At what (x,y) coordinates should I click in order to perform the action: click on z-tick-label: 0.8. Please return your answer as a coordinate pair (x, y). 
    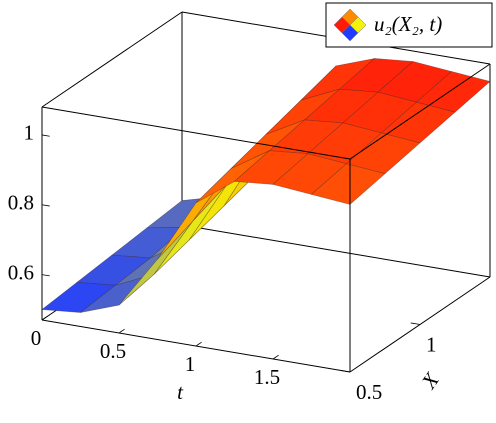
    Looking at the image, I should click on (21, 203).